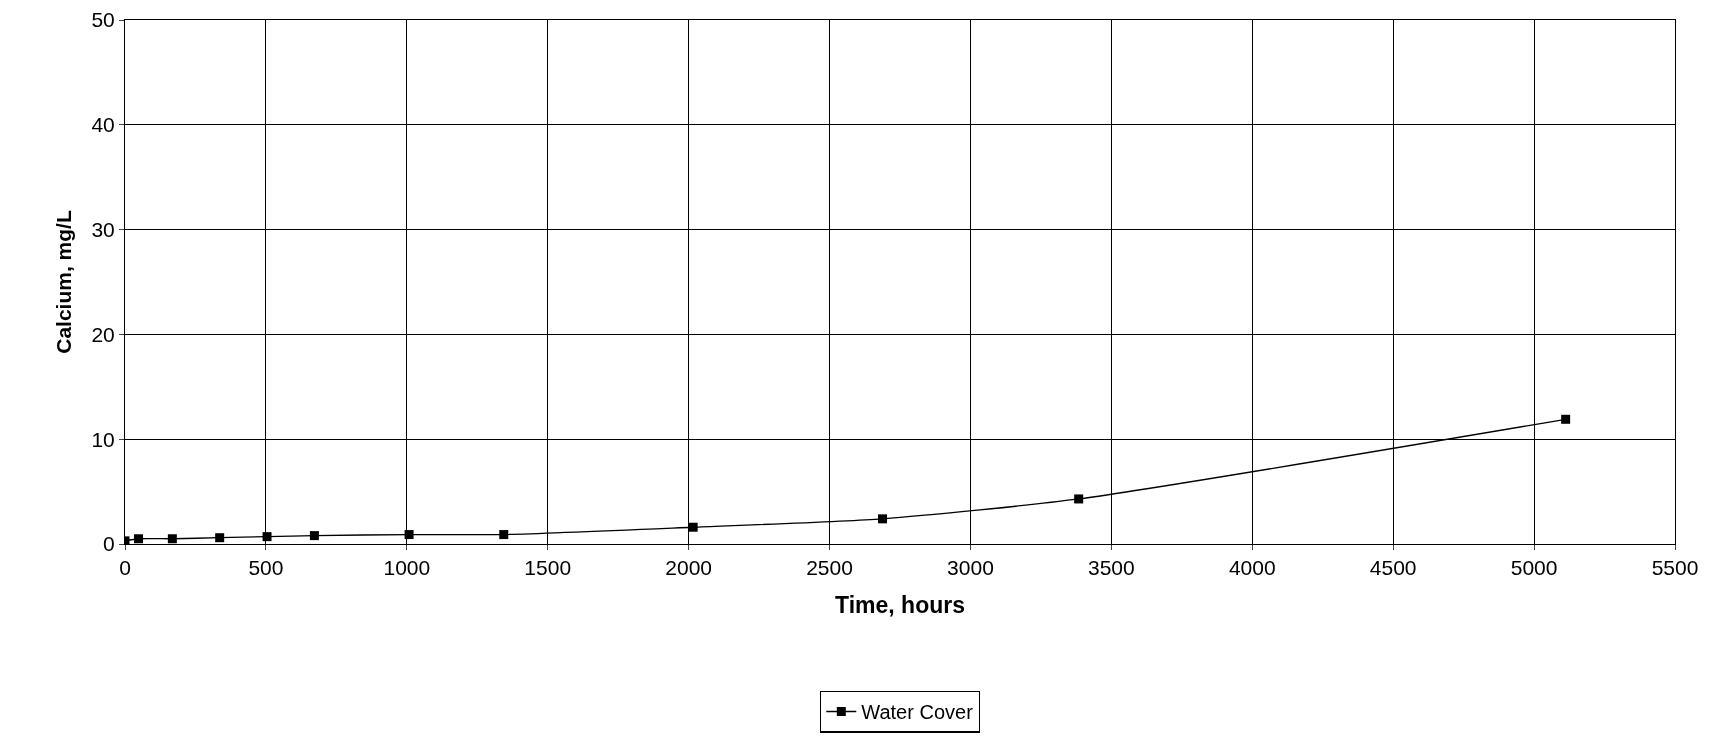  Describe the element at coordinates (103, 439) in the screenshot. I see `y-tick-label: 10` at that location.